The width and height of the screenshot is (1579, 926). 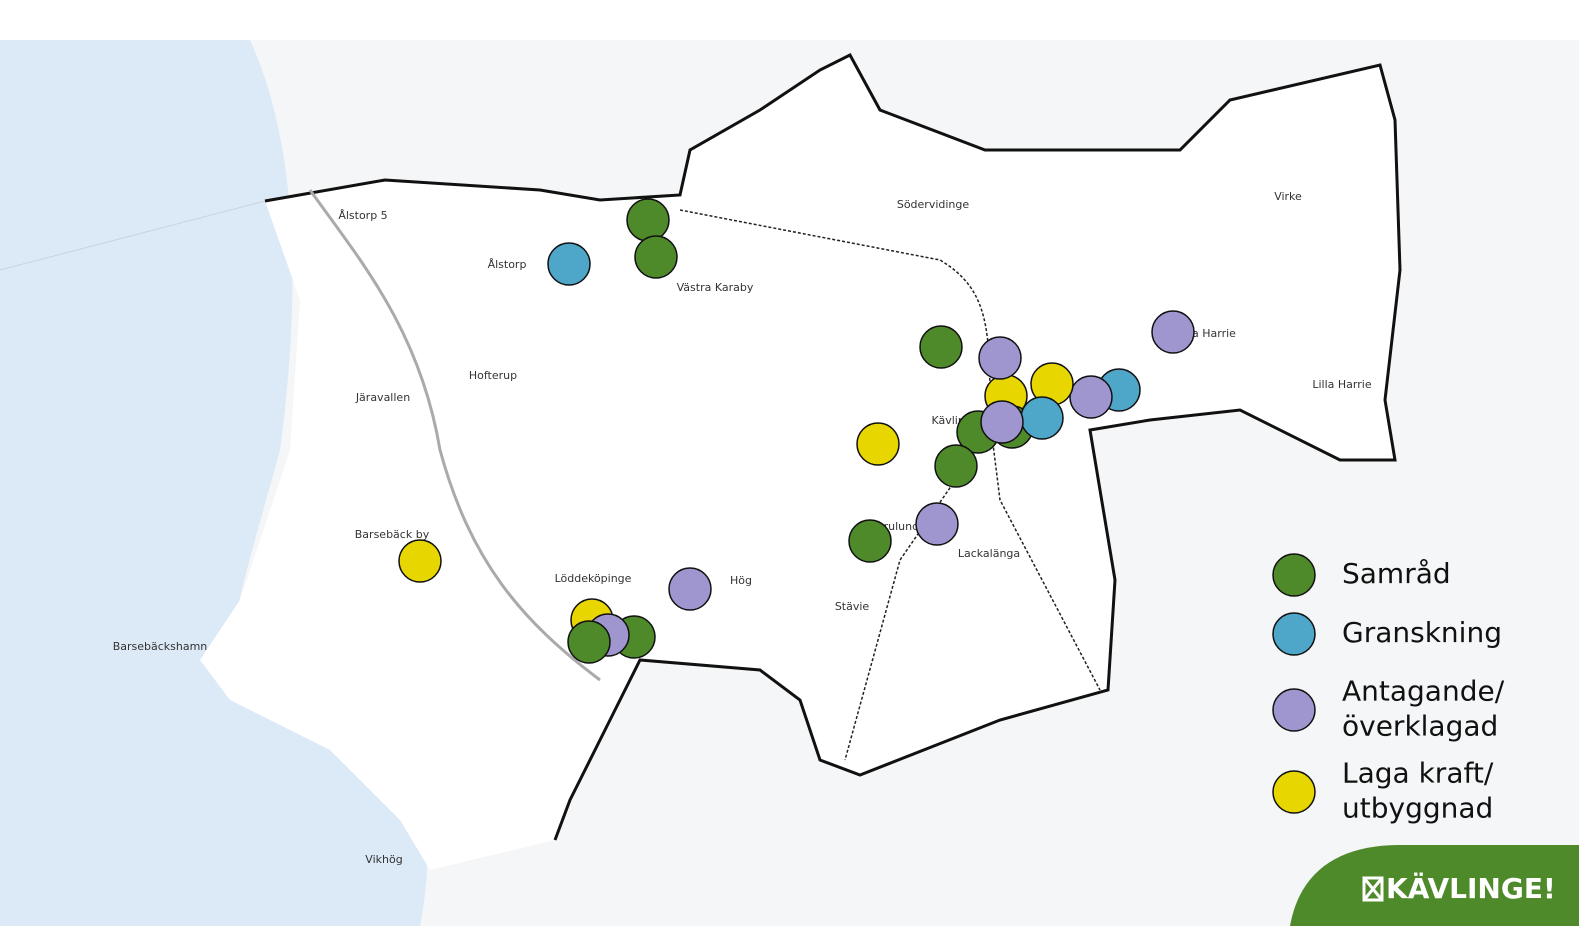 I want to click on legend-label: överklagad, so click(x=1420, y=726).